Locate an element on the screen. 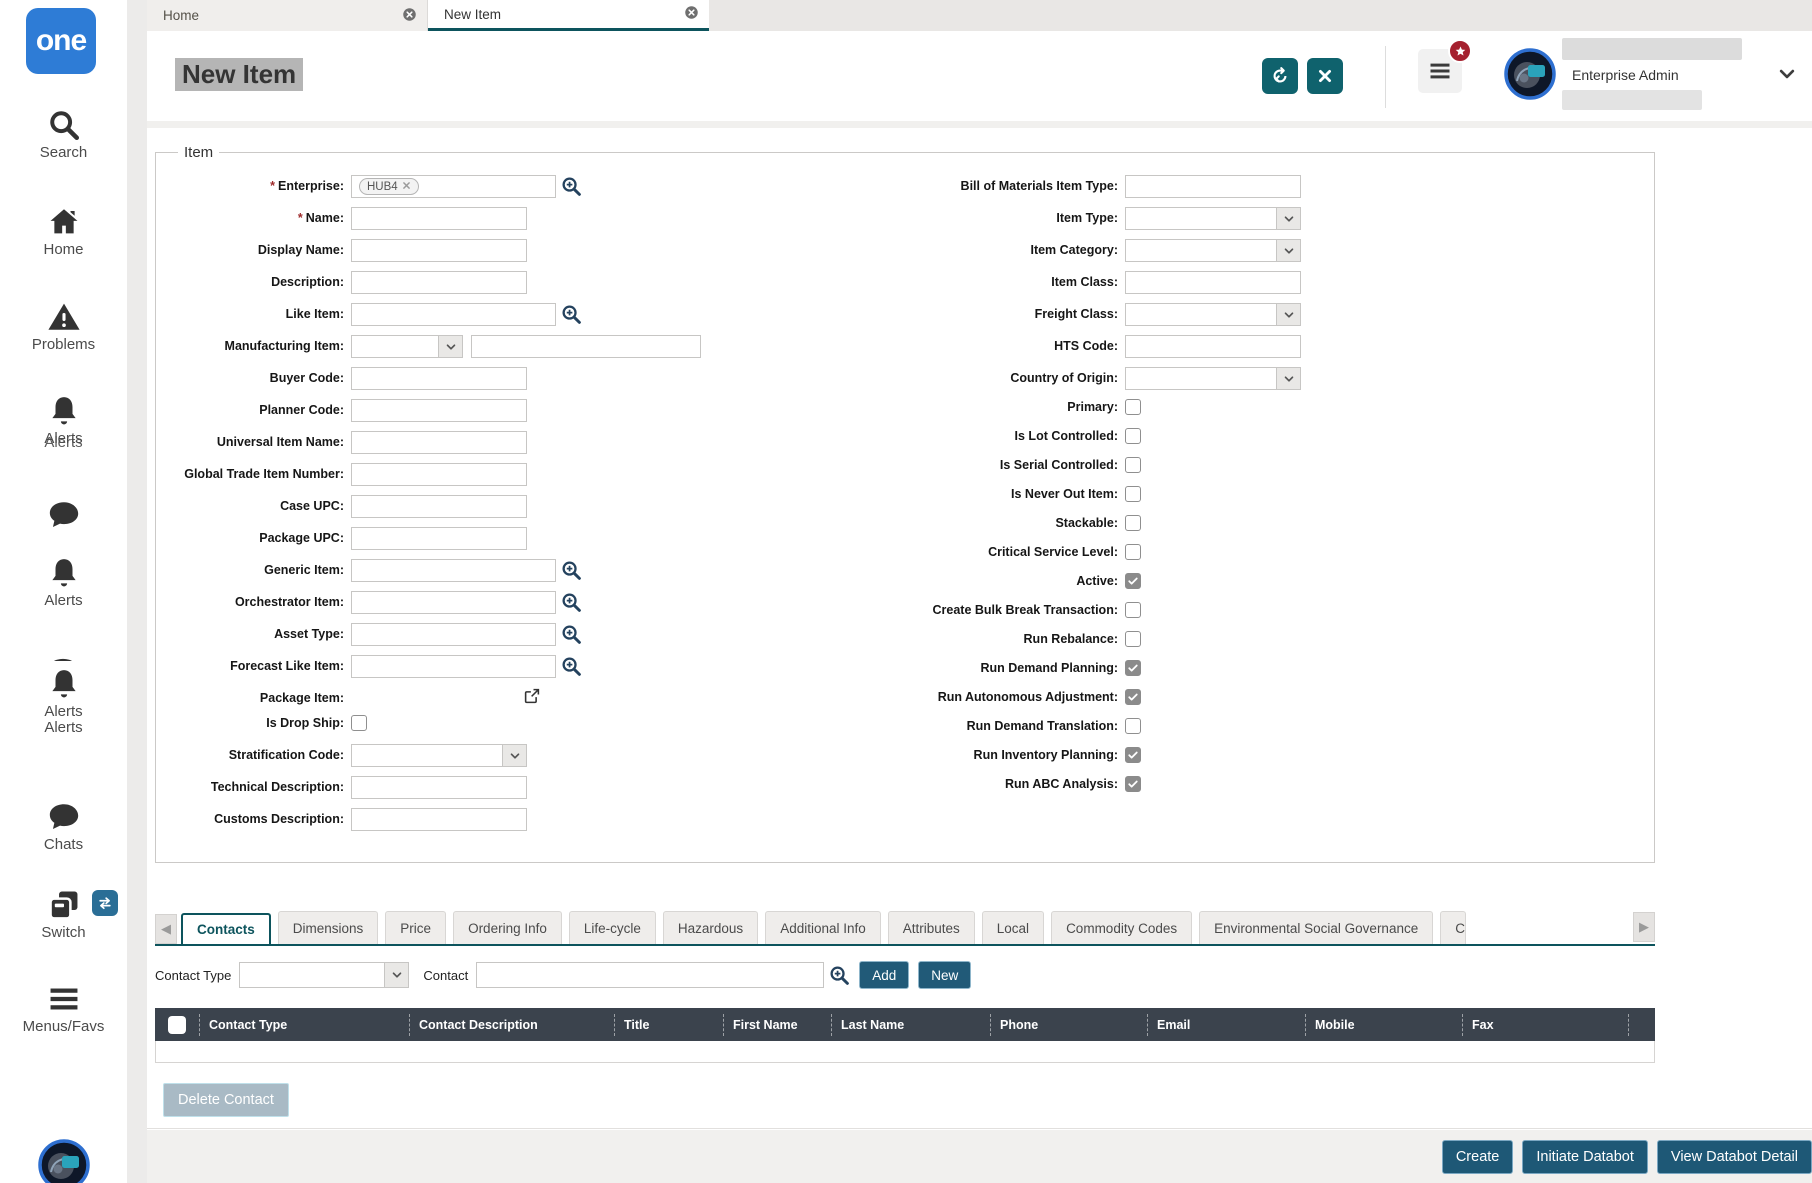  detail-tab-additional-info: Additional Info is located at coordinates (823, 927).